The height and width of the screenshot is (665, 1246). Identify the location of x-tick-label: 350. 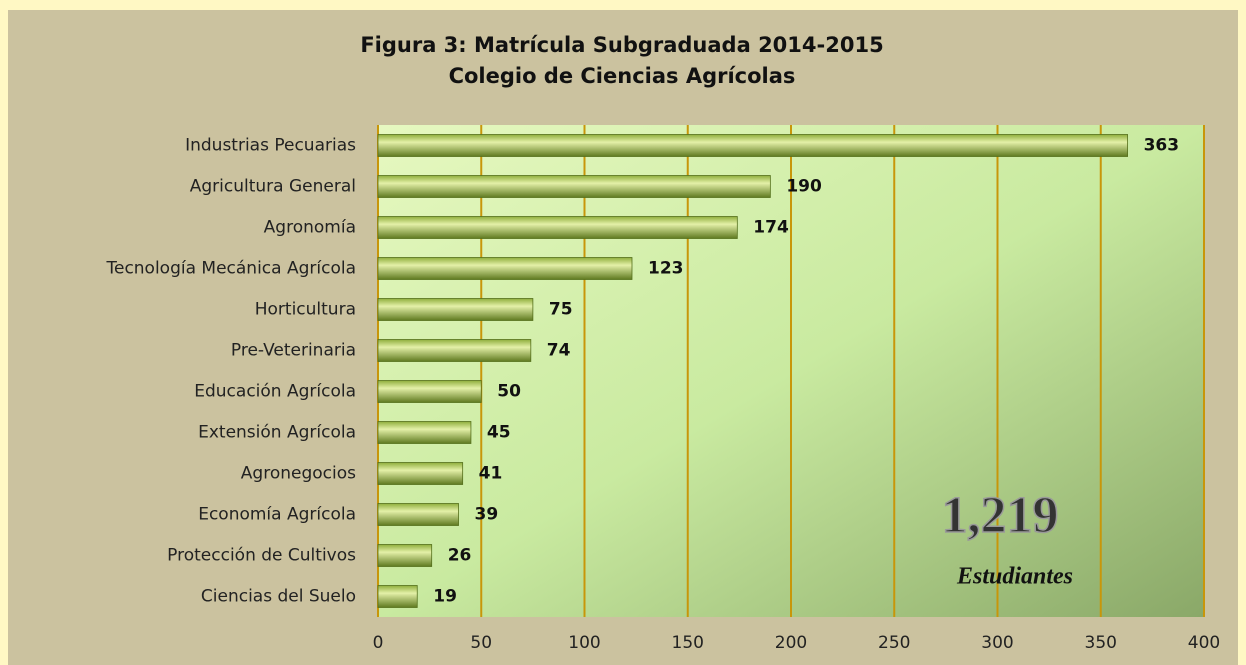
(1101, 643).